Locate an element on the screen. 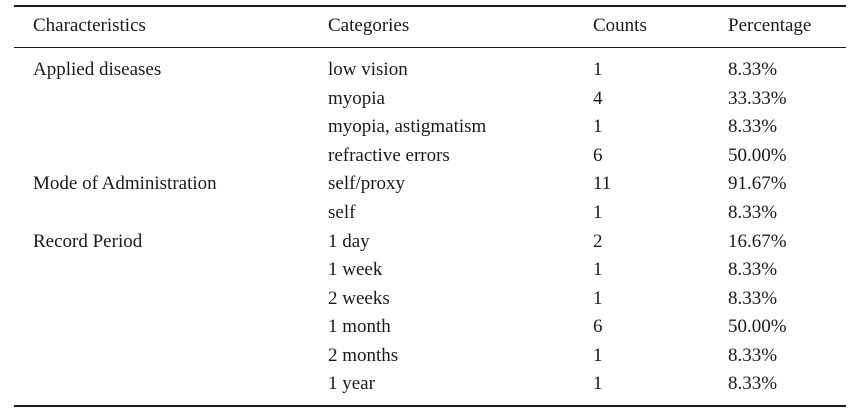  row-count: 4 is located at coordinates (598, 98).